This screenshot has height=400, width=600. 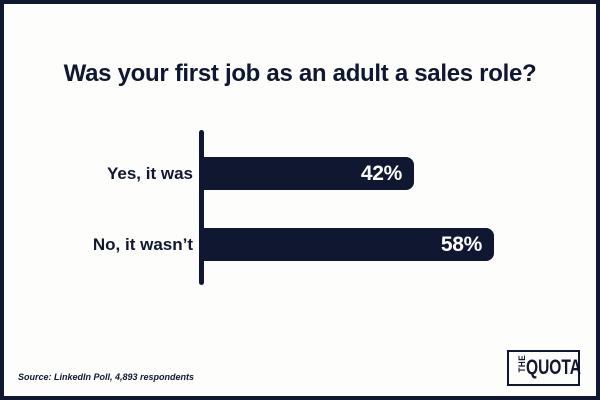 I want to click on source-note: Source: LinkedIn Poll, 4,893 respondents, so click(x=106, y=377).